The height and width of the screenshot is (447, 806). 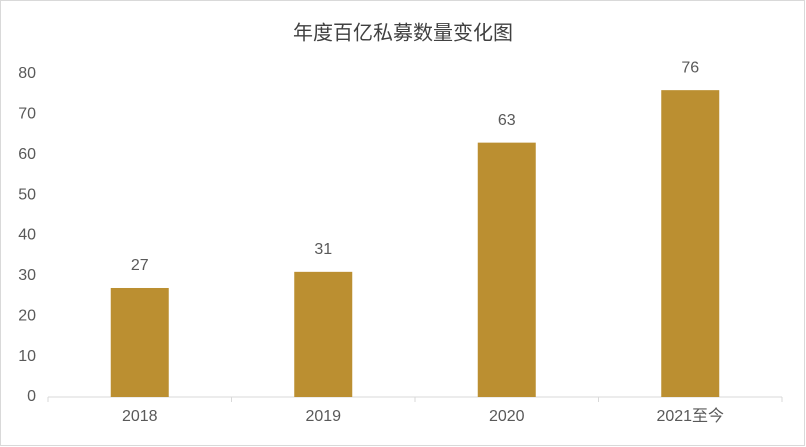 I want to click on y-tick-label: 60, so click(x=27, y=154).